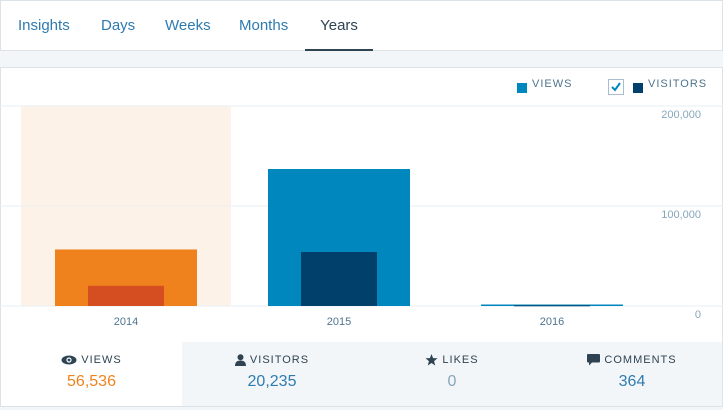 The image size is (723, 410). I want to click on y-tick-label: 200,000, so click(681, 115).